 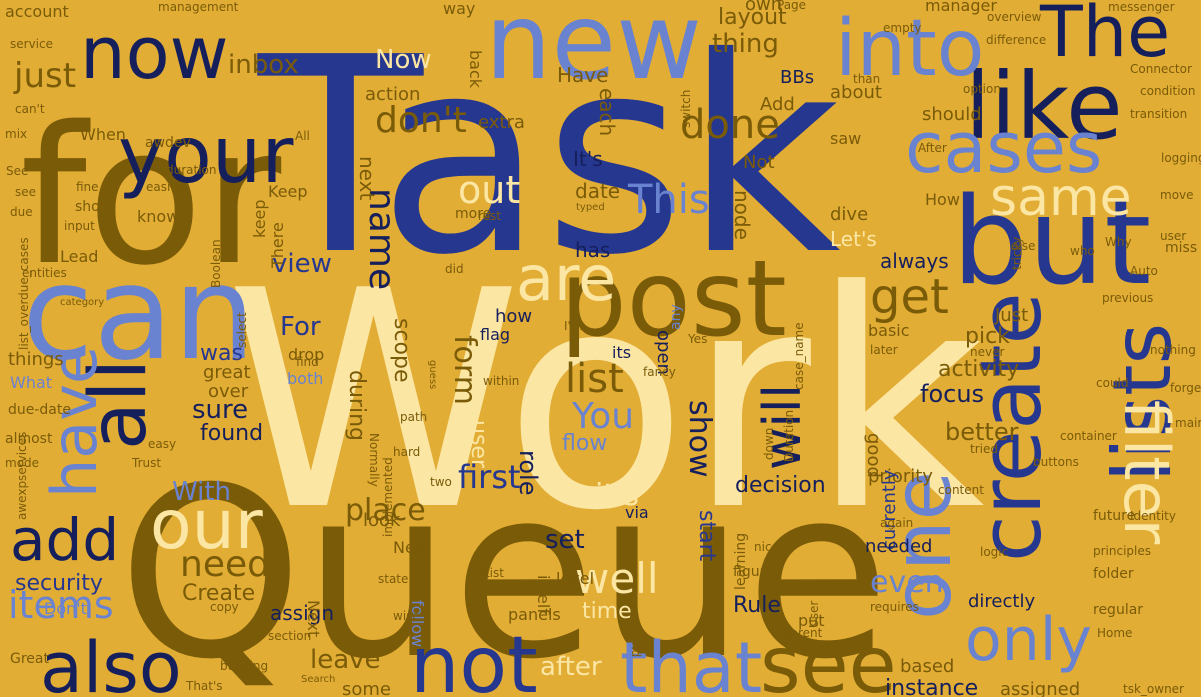 I want to click on word-better: better, so click(x=982, y=432).